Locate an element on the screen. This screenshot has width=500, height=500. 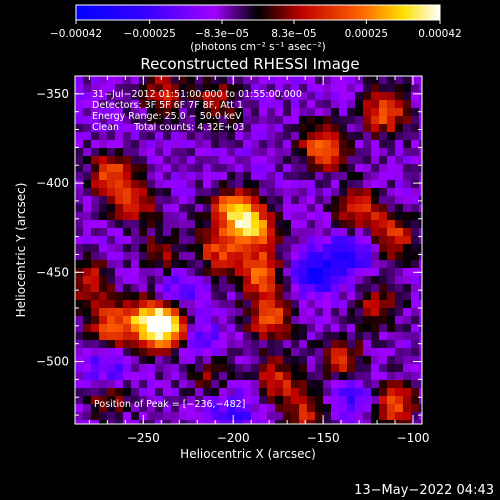
y-tick-label: −500 is located at coordinates (52, 362).